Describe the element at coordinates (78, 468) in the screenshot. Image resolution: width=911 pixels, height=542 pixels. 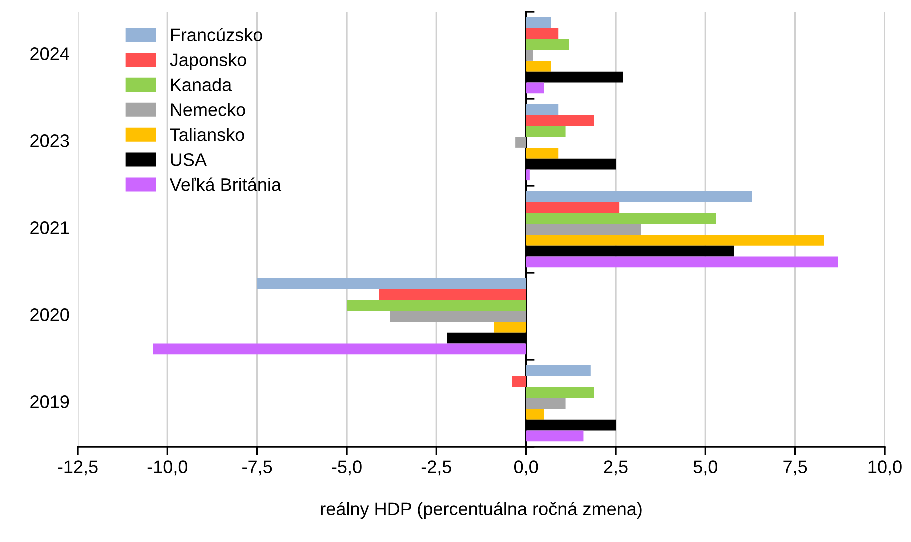
I see `x-tick-label: -12,5` at that location.